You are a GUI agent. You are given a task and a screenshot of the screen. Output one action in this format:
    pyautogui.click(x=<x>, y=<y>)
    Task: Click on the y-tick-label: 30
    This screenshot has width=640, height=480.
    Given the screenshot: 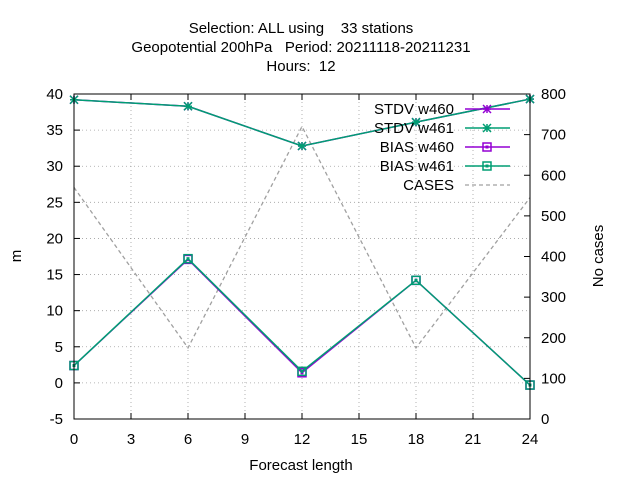 What is the action you would take?
    pyautogui.click(x=54, y=166)
    